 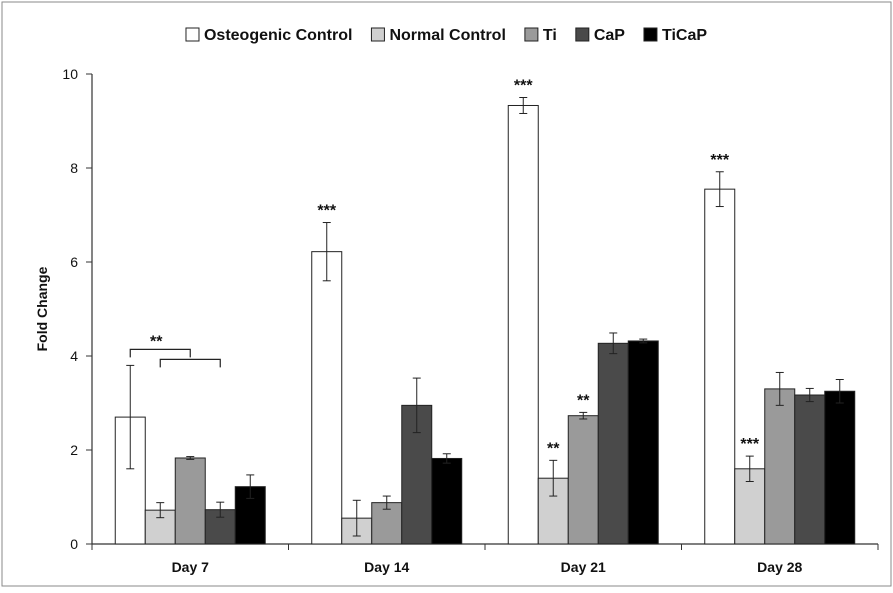 I want to click on y-tick-label: 2, so click(x=74, y=450).